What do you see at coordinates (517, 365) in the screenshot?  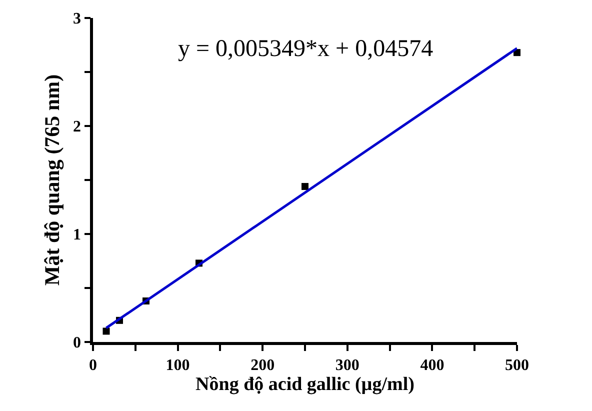 I see `x-tick-label: 500` at bounding box center [517, 365].